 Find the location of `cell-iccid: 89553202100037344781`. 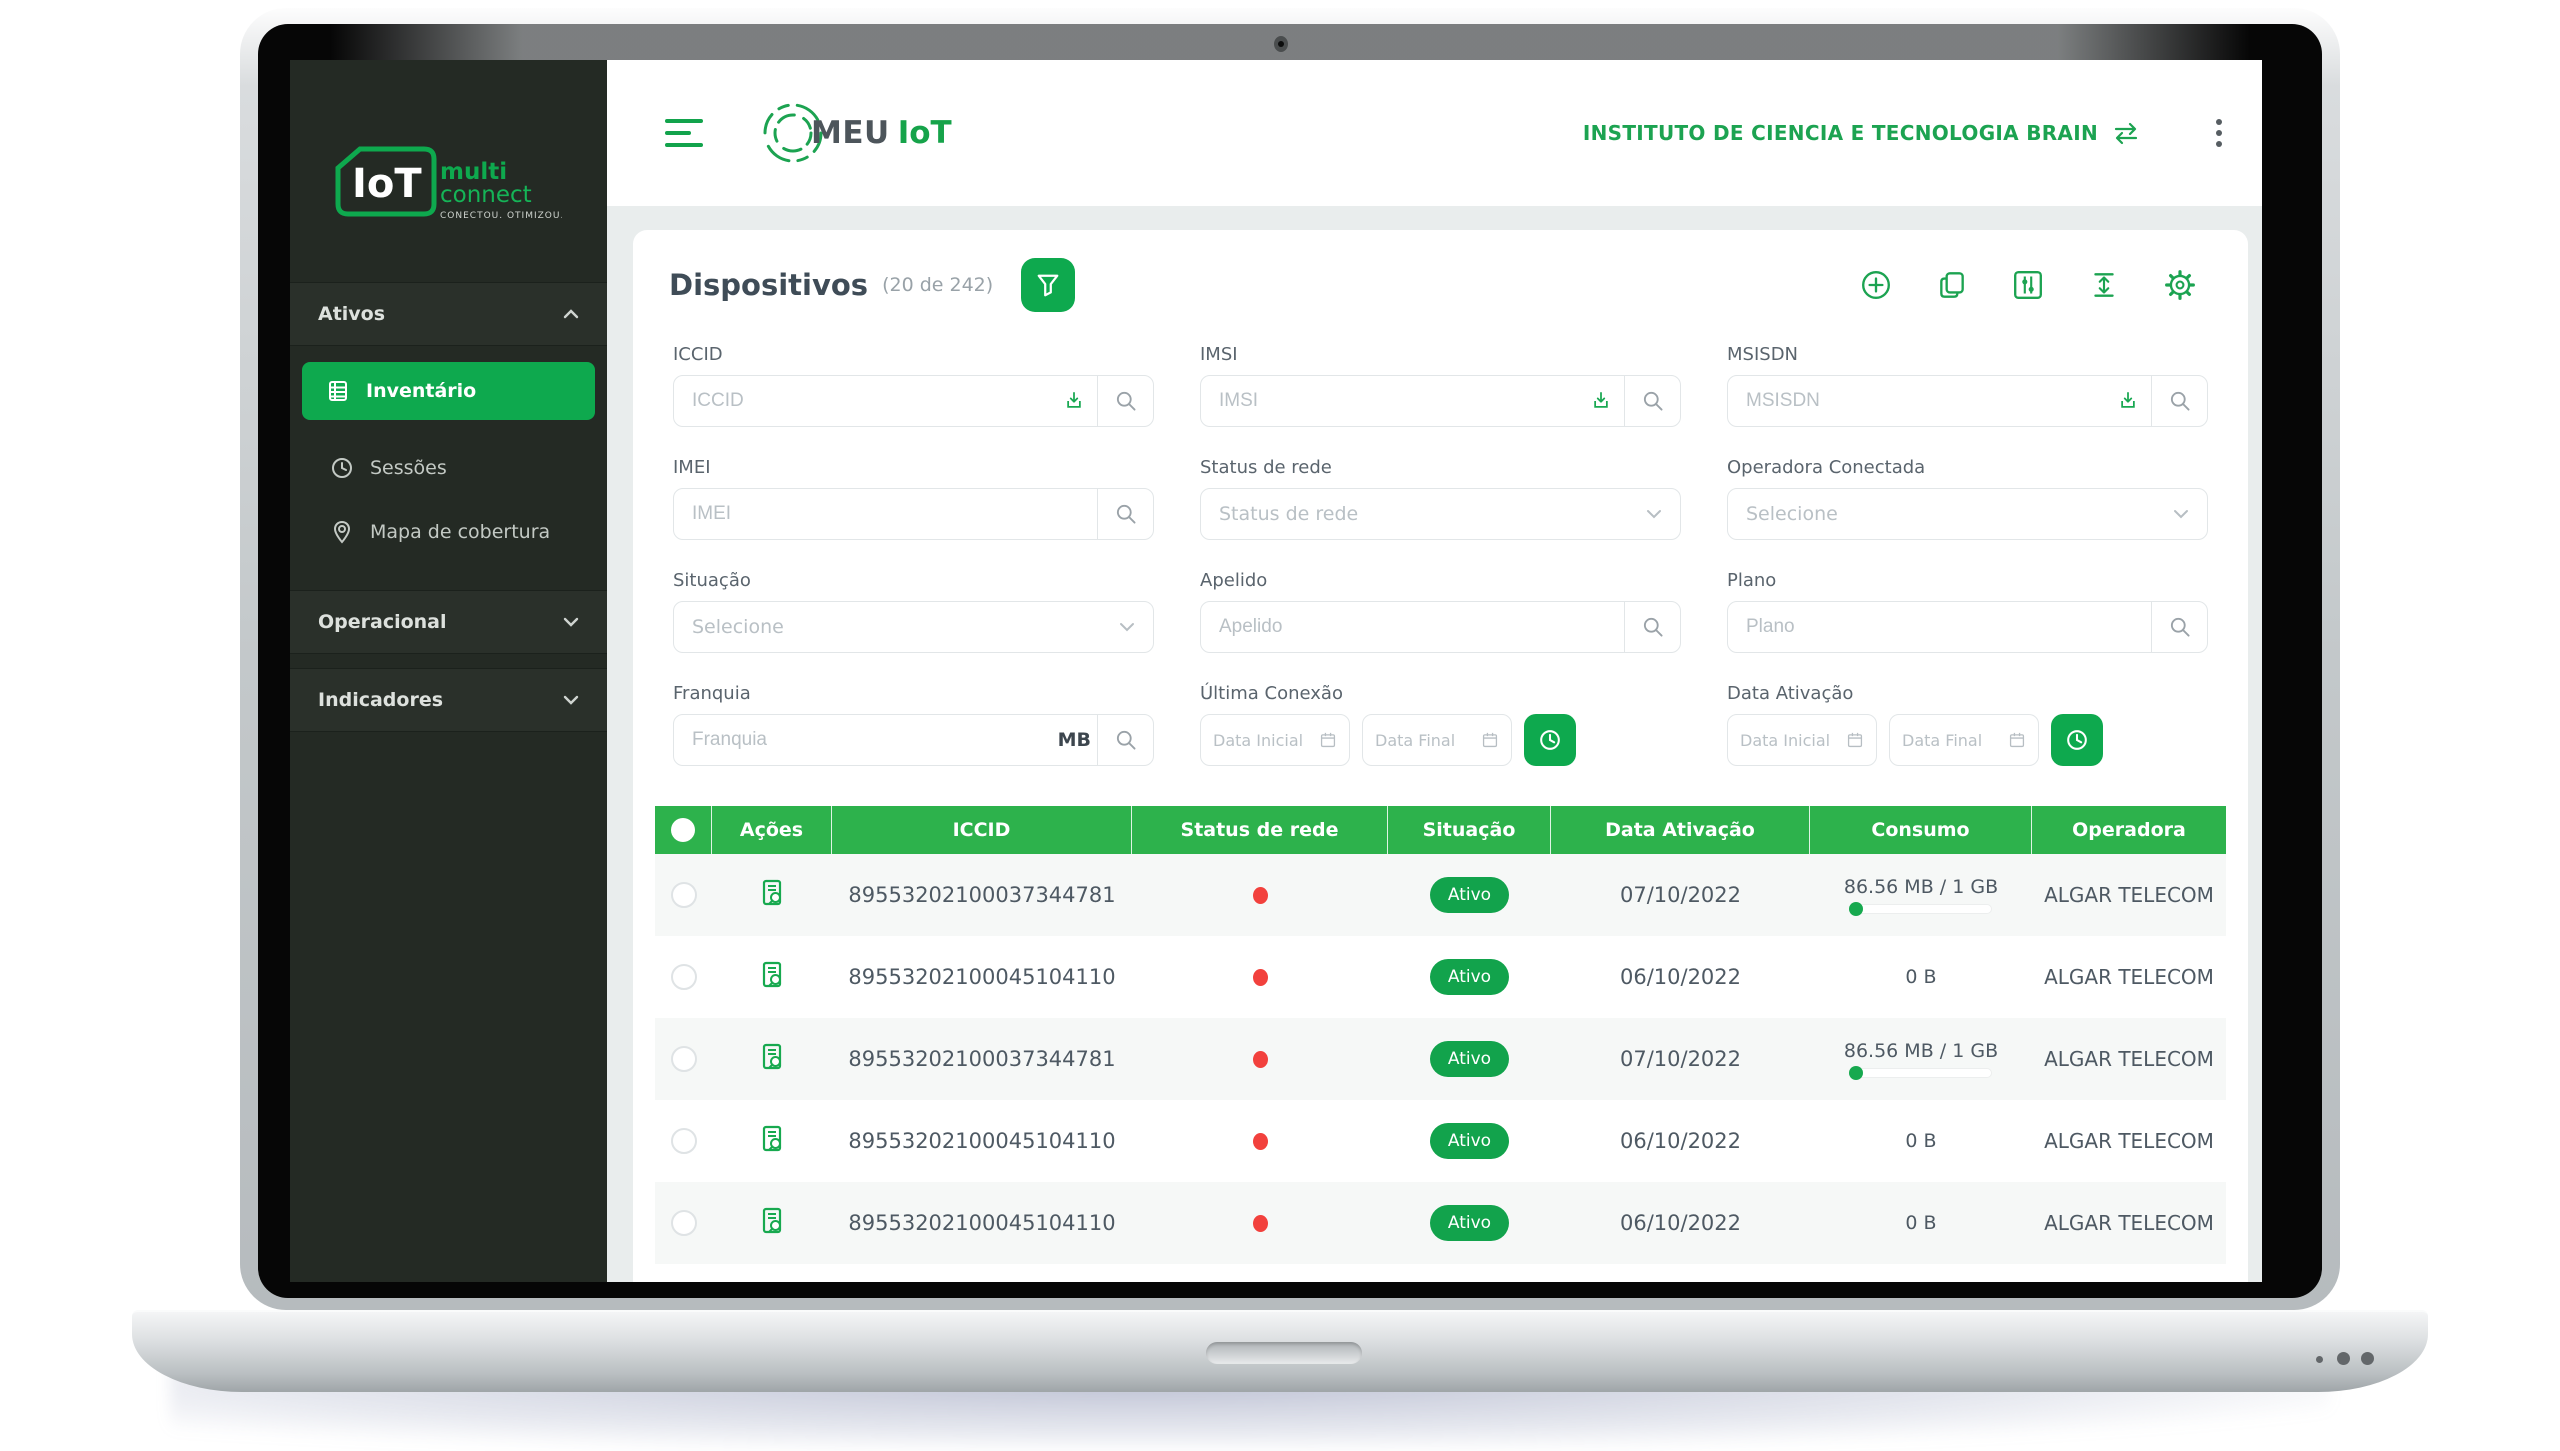

cell-iccid: 89553202100037344781 is located at coordinates (982, 1059).